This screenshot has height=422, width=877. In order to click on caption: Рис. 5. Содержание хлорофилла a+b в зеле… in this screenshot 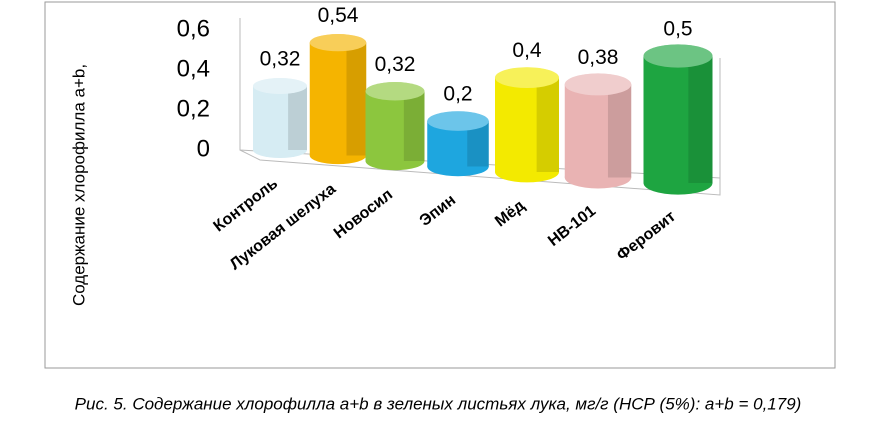, I will do `click(438, 403)`.